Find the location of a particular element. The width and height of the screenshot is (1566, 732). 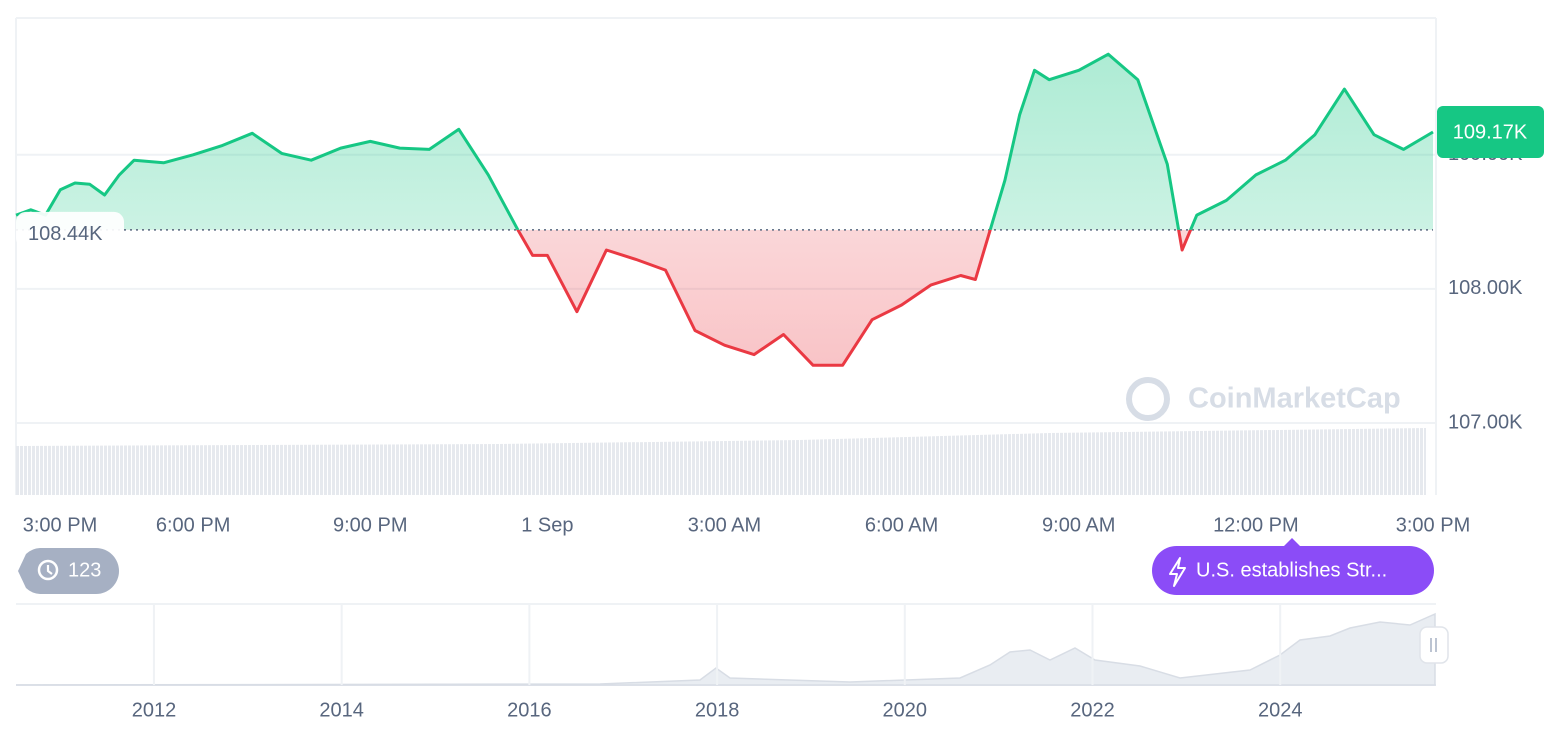

navigator-bg is located at coordinates (726, 645).